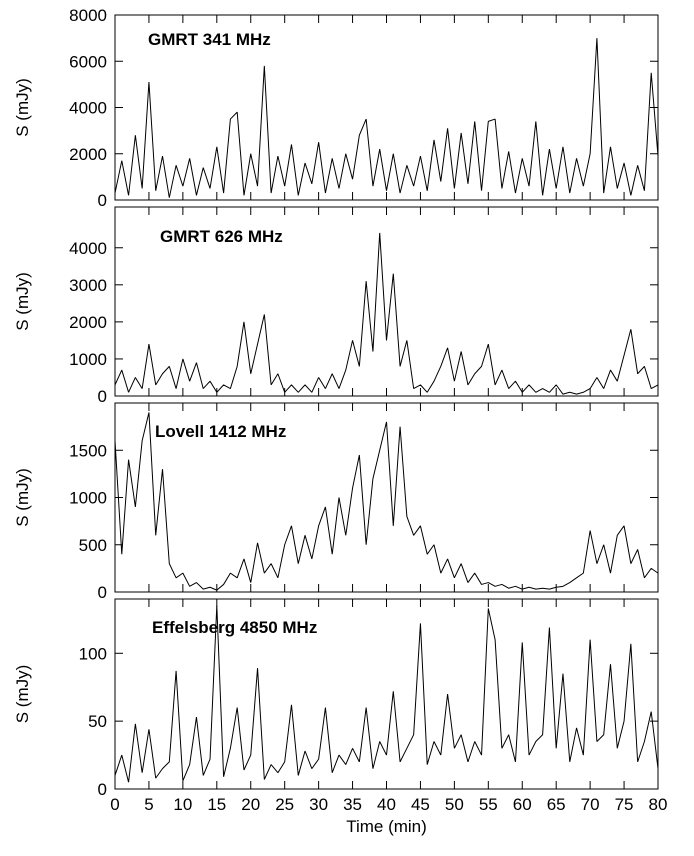 The image size is (694, 856). I want to click on y-tick-label: 8000, so click(88, 15).